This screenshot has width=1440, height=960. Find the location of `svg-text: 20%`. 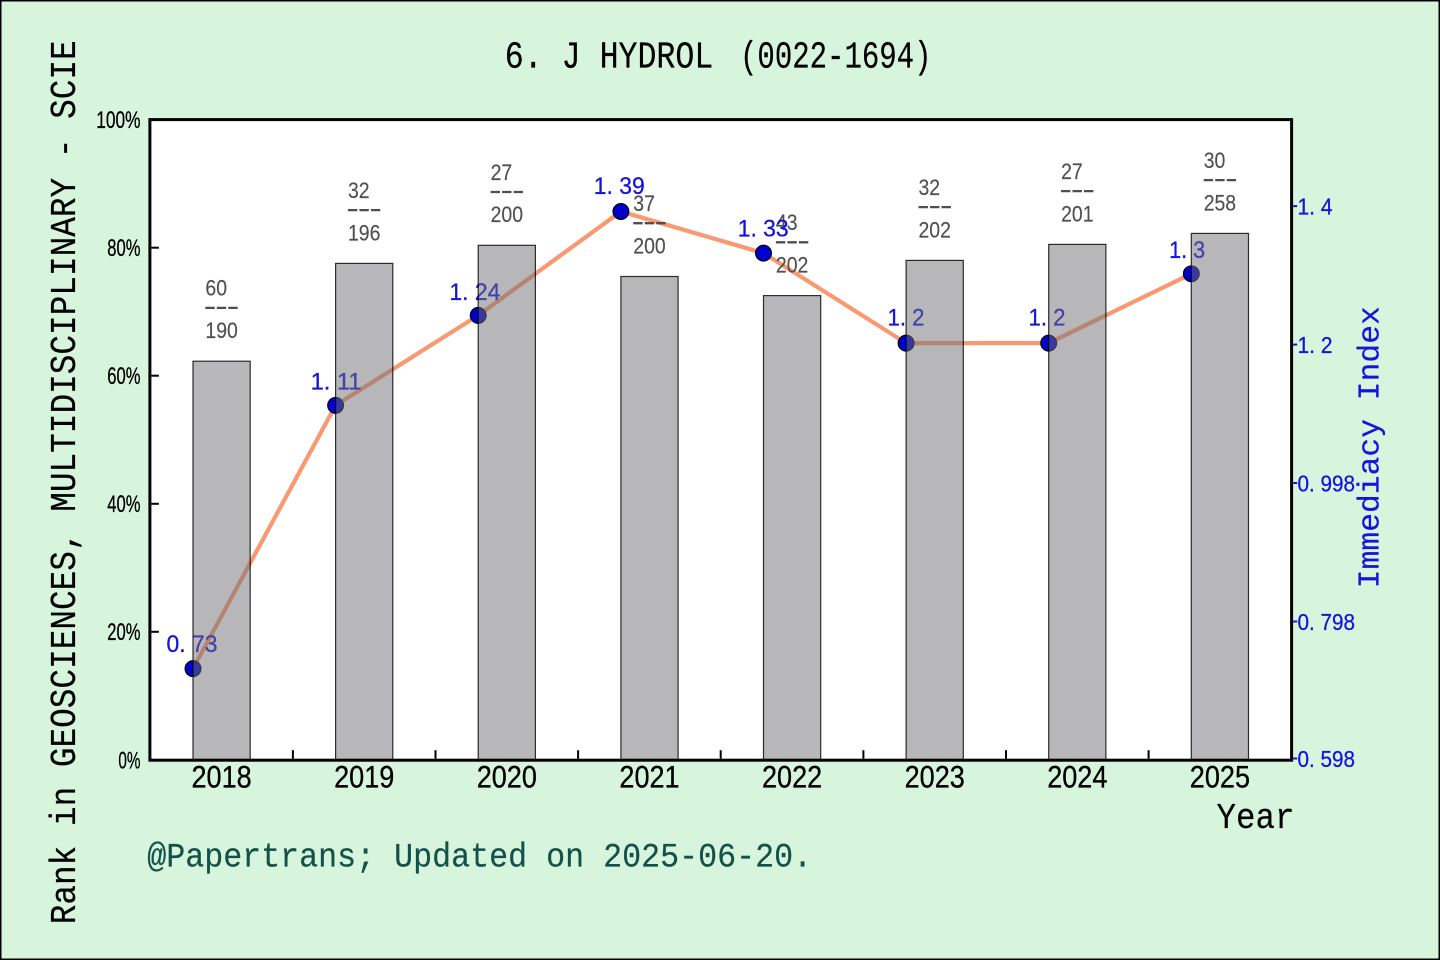

svg-text: 20% is located at coordinates (123, 633).